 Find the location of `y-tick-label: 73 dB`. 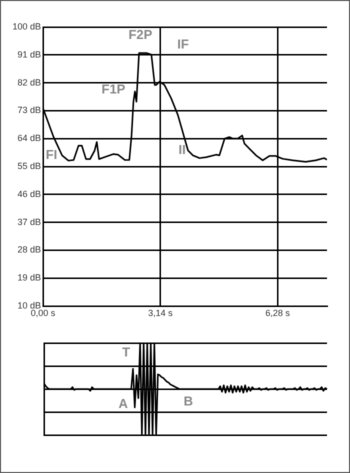

y-tick-label: 73 dB is located at coordinates (29, 110).